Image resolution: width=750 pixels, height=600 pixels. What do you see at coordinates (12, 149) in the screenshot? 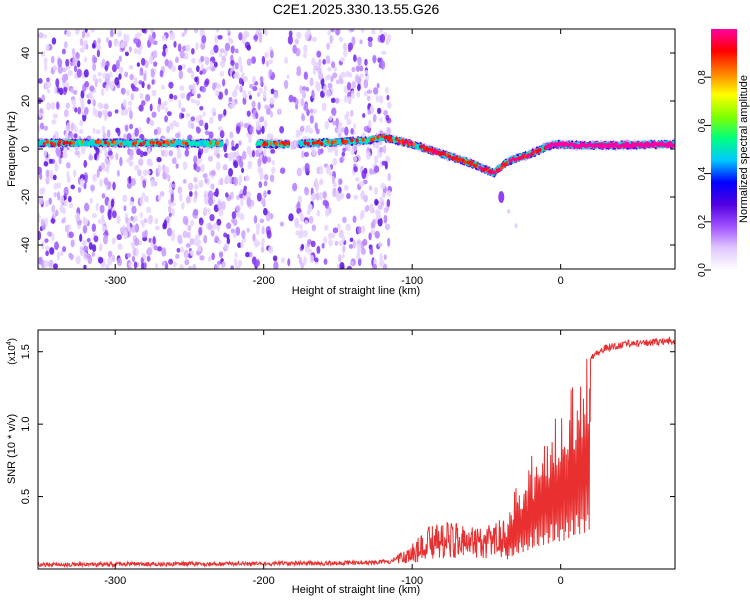
I see `spectrogram-y-label: Frequency (Hz)` at bounding box center [12, 149].